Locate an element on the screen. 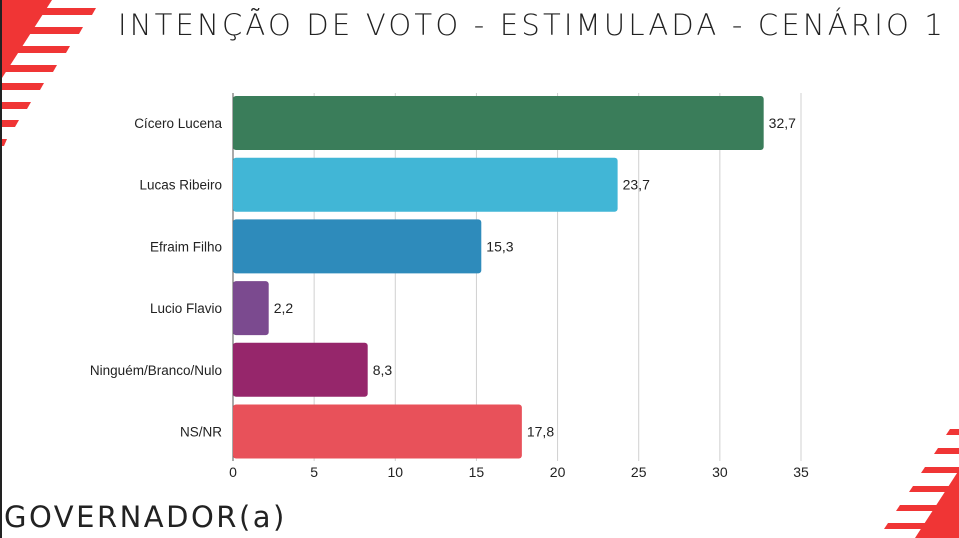 Image resolution: width=959 pixels, height=538 pixels. data-label: 23,7 is located at coordinates (636, 185).